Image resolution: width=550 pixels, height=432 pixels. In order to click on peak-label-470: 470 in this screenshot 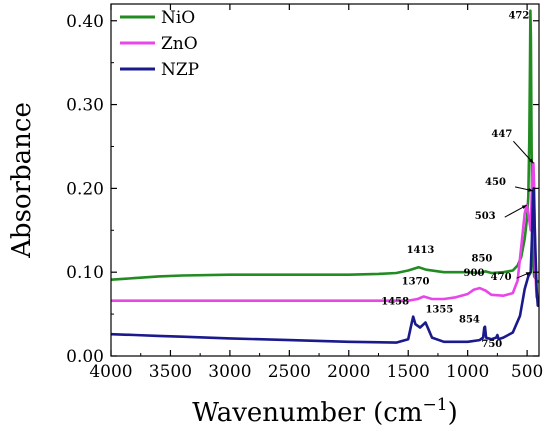, I will do `click(501, 277)`.